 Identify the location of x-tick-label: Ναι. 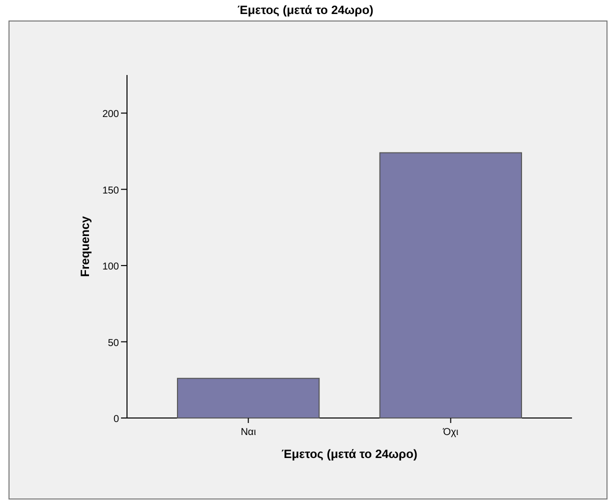
(248, 432).